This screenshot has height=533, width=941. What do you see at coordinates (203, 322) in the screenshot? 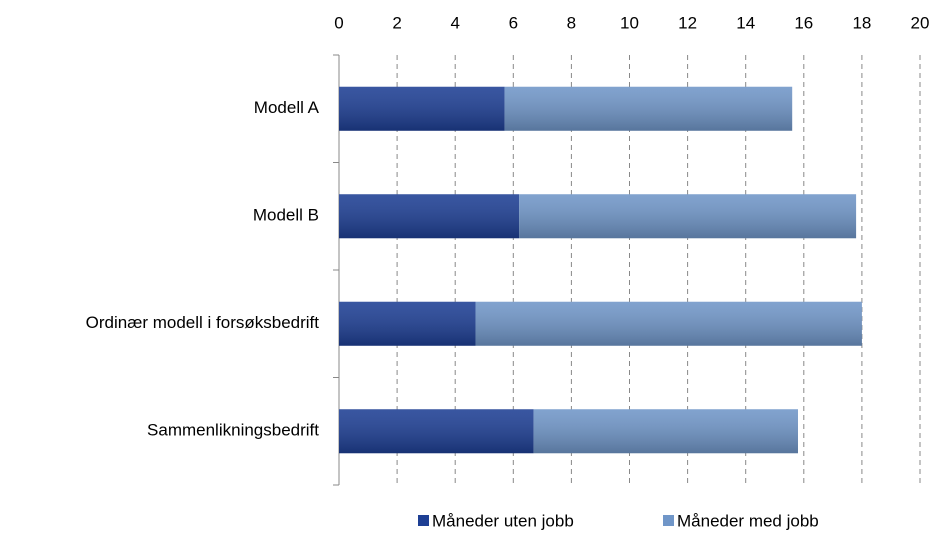
I see `y-tick-label: Ordinær modell i forsøksbedrift` at bounding box center [203, 322].